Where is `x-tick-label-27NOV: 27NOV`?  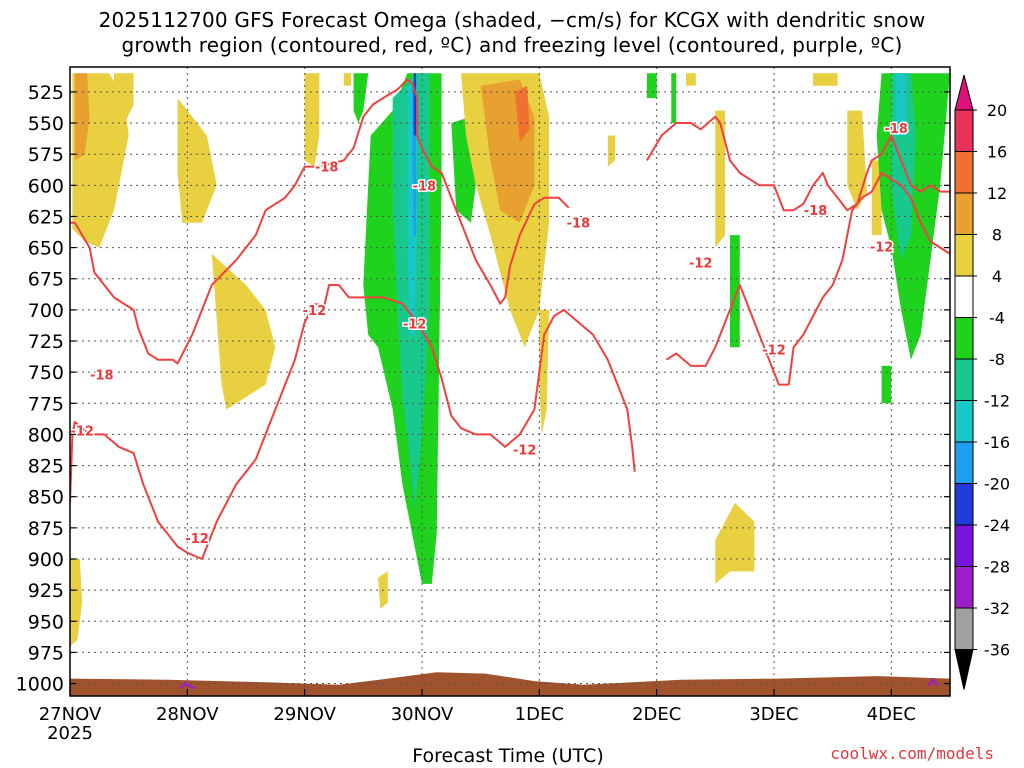
x-tick-label-27NOV: 27NOV is located at coordinates (70, 714).